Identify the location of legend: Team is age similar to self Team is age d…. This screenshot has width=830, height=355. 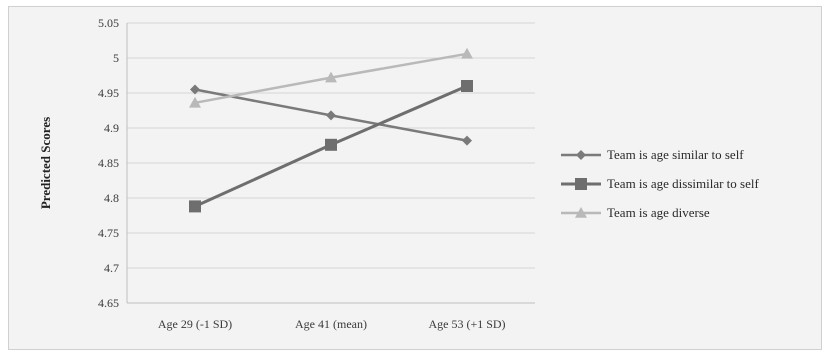
(660, 183).